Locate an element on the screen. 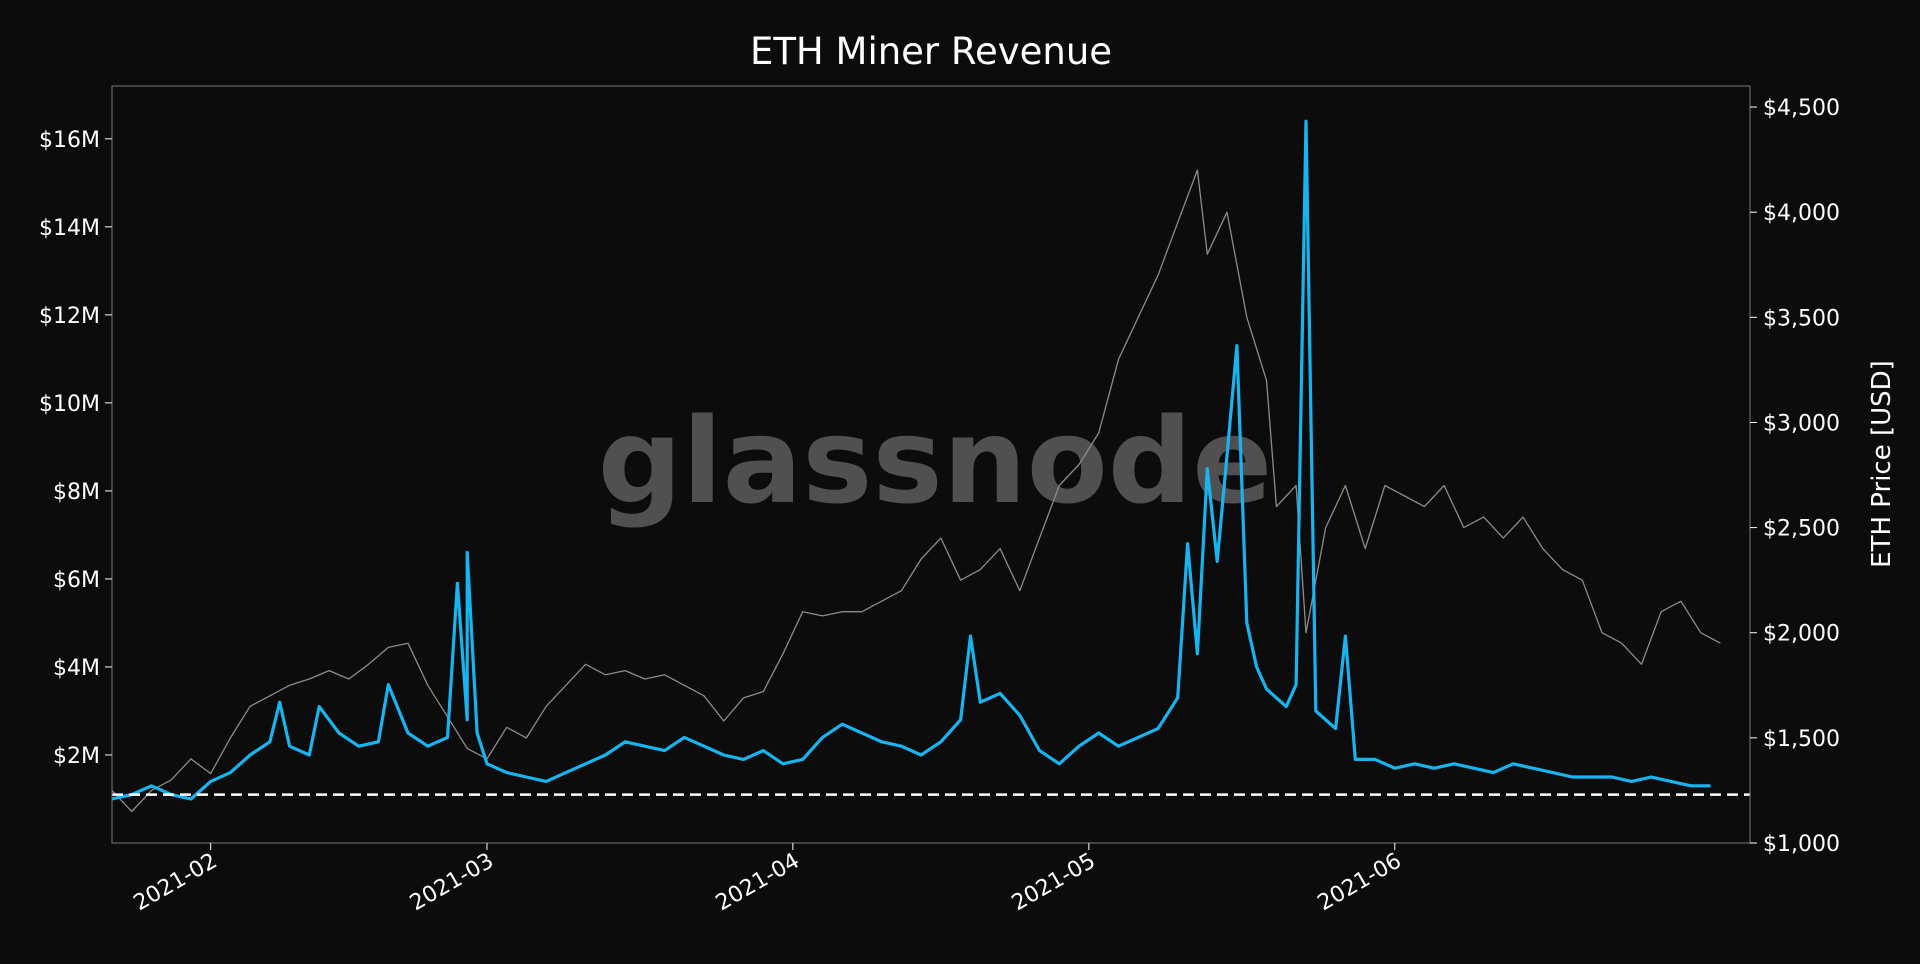 This screenshot has height=964, width=1920. x-tick-label: 2021-06 is located at coordinates (1360, 883).